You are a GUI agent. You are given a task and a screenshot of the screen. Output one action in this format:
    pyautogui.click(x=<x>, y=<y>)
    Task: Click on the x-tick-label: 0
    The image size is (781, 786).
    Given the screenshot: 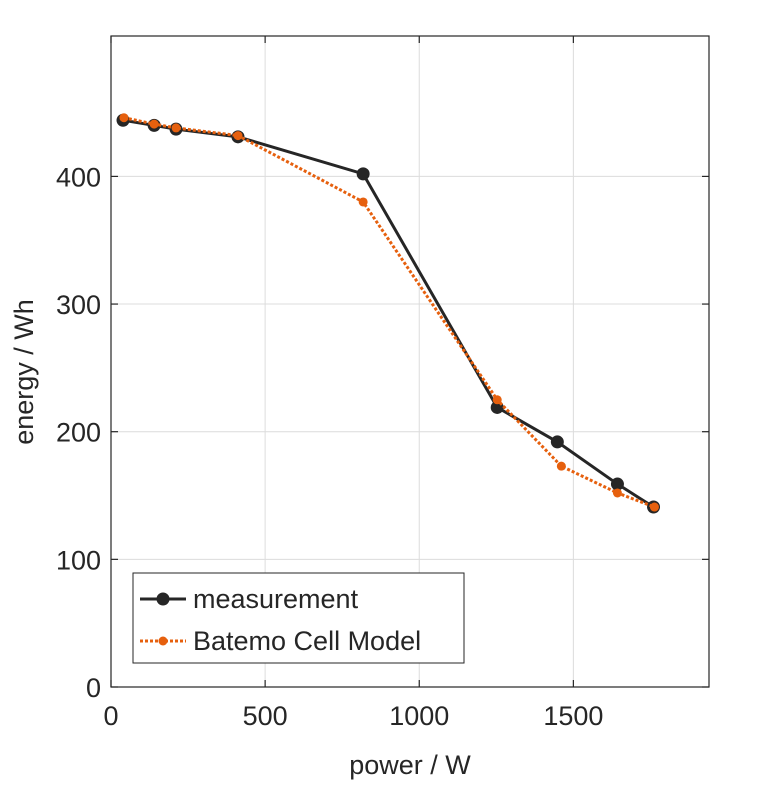 What is the action you would take?
    pyautogui.click(x=110, y=716)
    